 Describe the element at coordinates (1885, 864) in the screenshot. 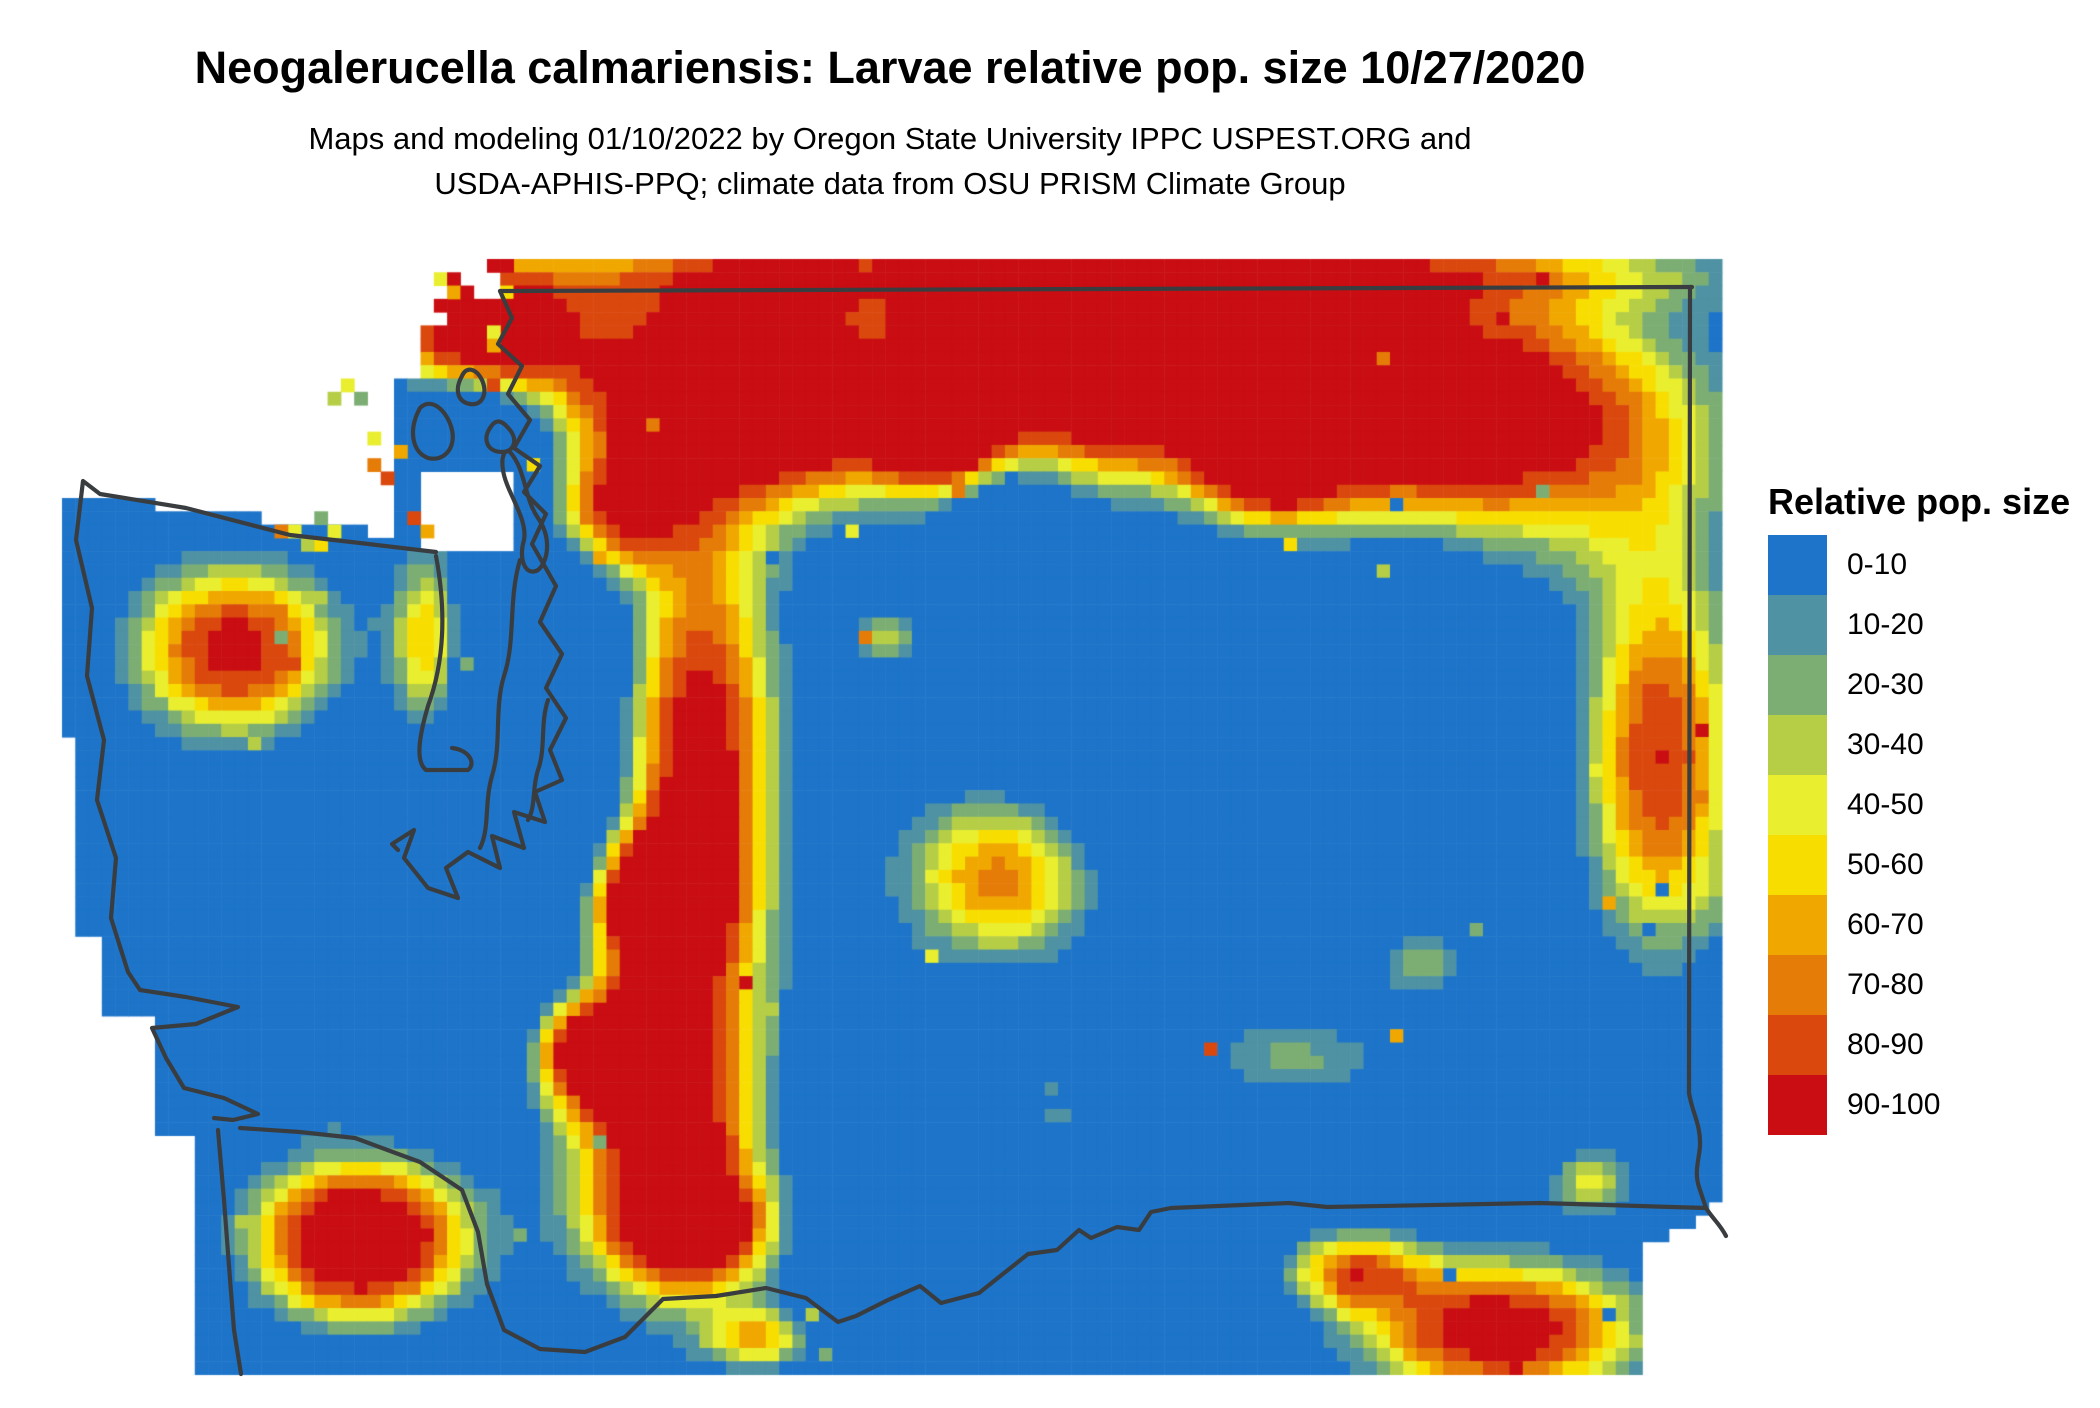

I see `legend-label: 50-60` at that location.